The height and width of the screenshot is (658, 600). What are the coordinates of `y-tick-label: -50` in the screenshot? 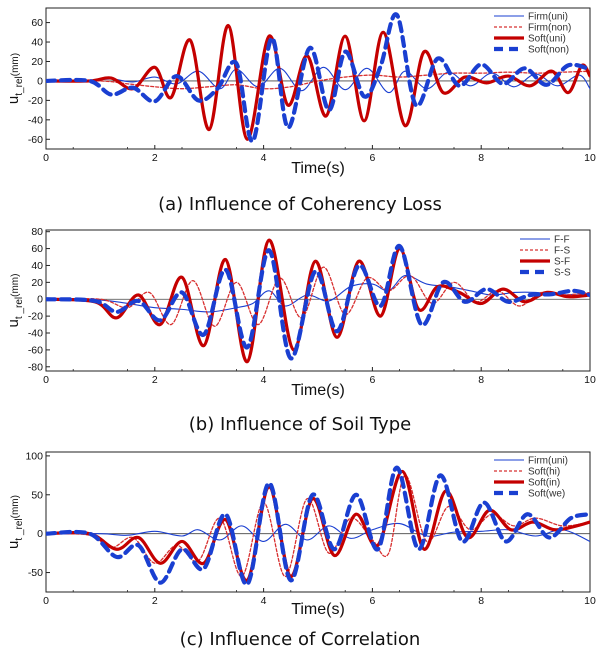 It's located at (35, 573).